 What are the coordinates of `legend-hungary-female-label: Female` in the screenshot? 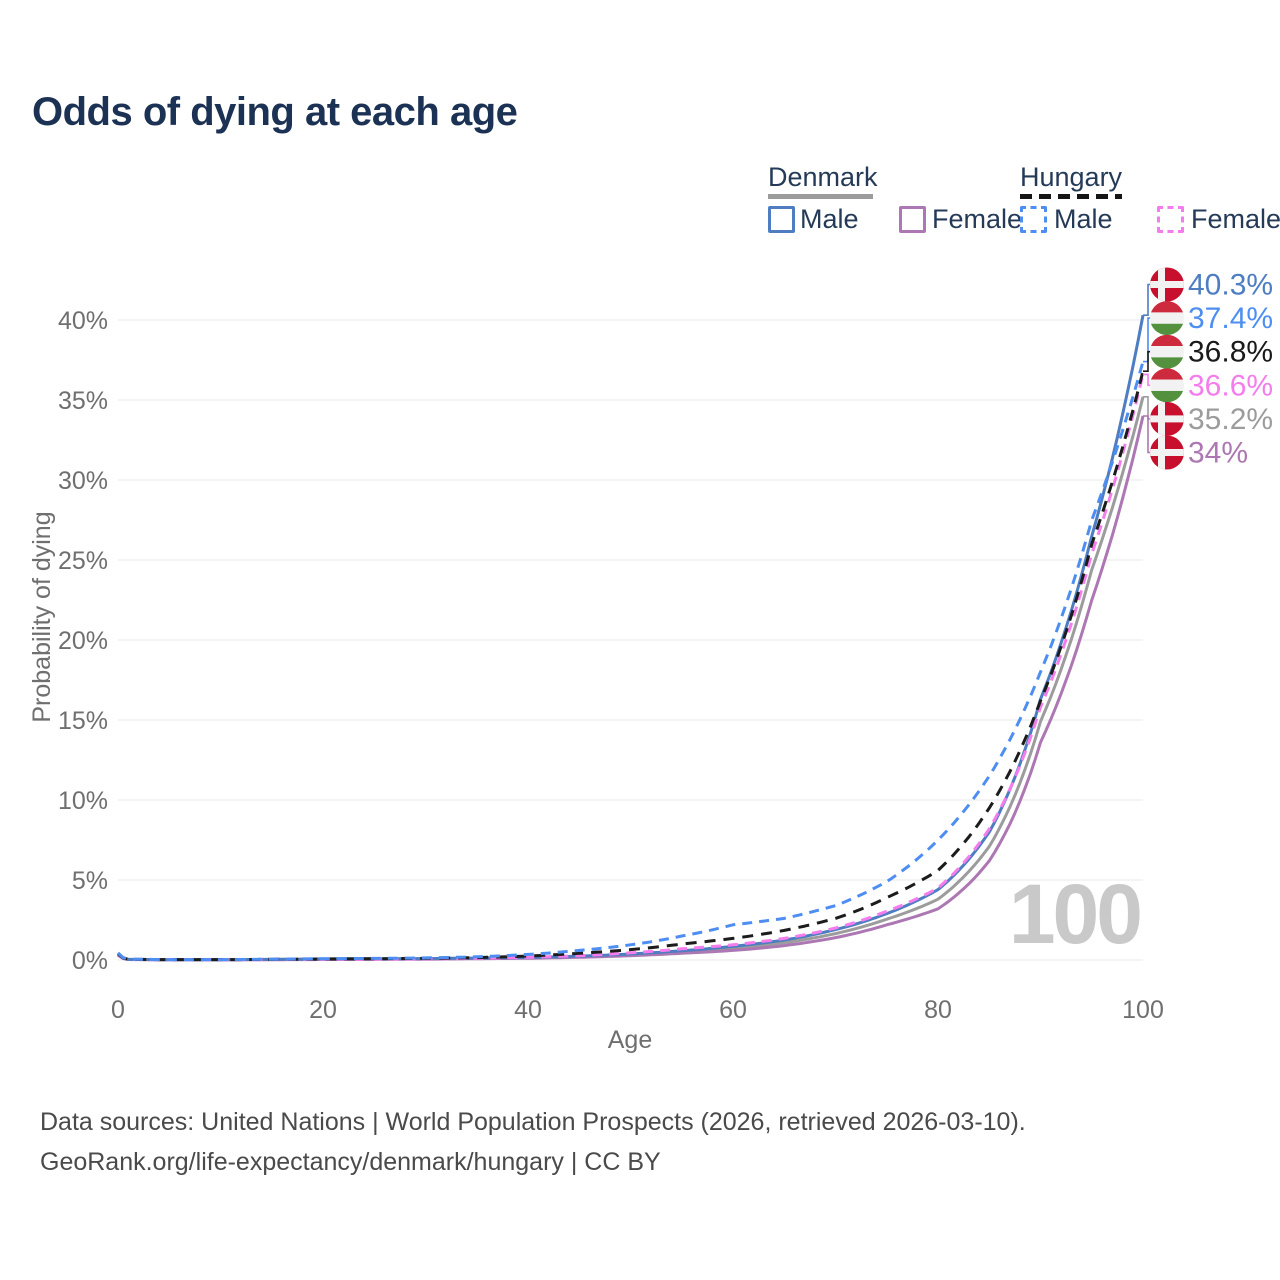 It's located at (1235, 219).